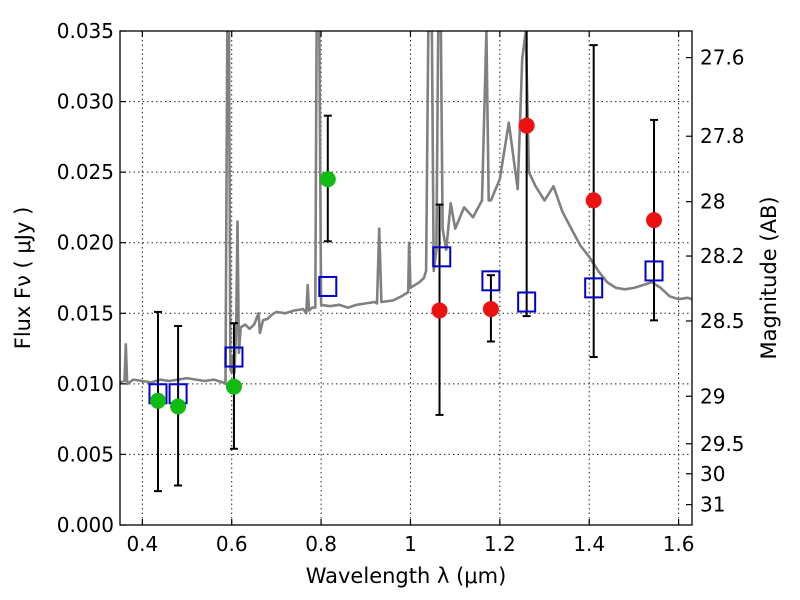  I want to click on right-tick-label: 28.5, so click(722, 321).